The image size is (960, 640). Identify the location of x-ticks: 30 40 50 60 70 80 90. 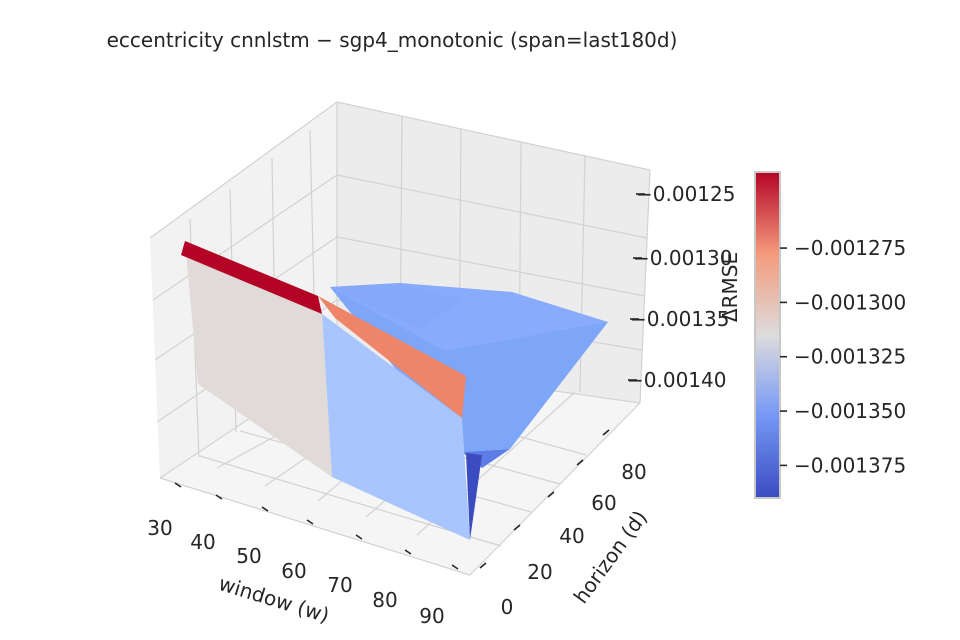
(295, 572).